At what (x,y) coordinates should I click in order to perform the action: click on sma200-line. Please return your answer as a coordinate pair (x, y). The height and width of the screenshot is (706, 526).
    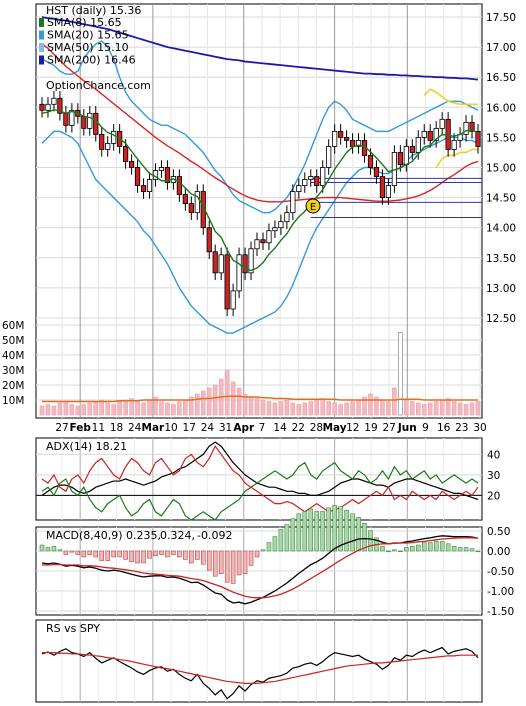
    Looking at the image, I should click on (260, 48).